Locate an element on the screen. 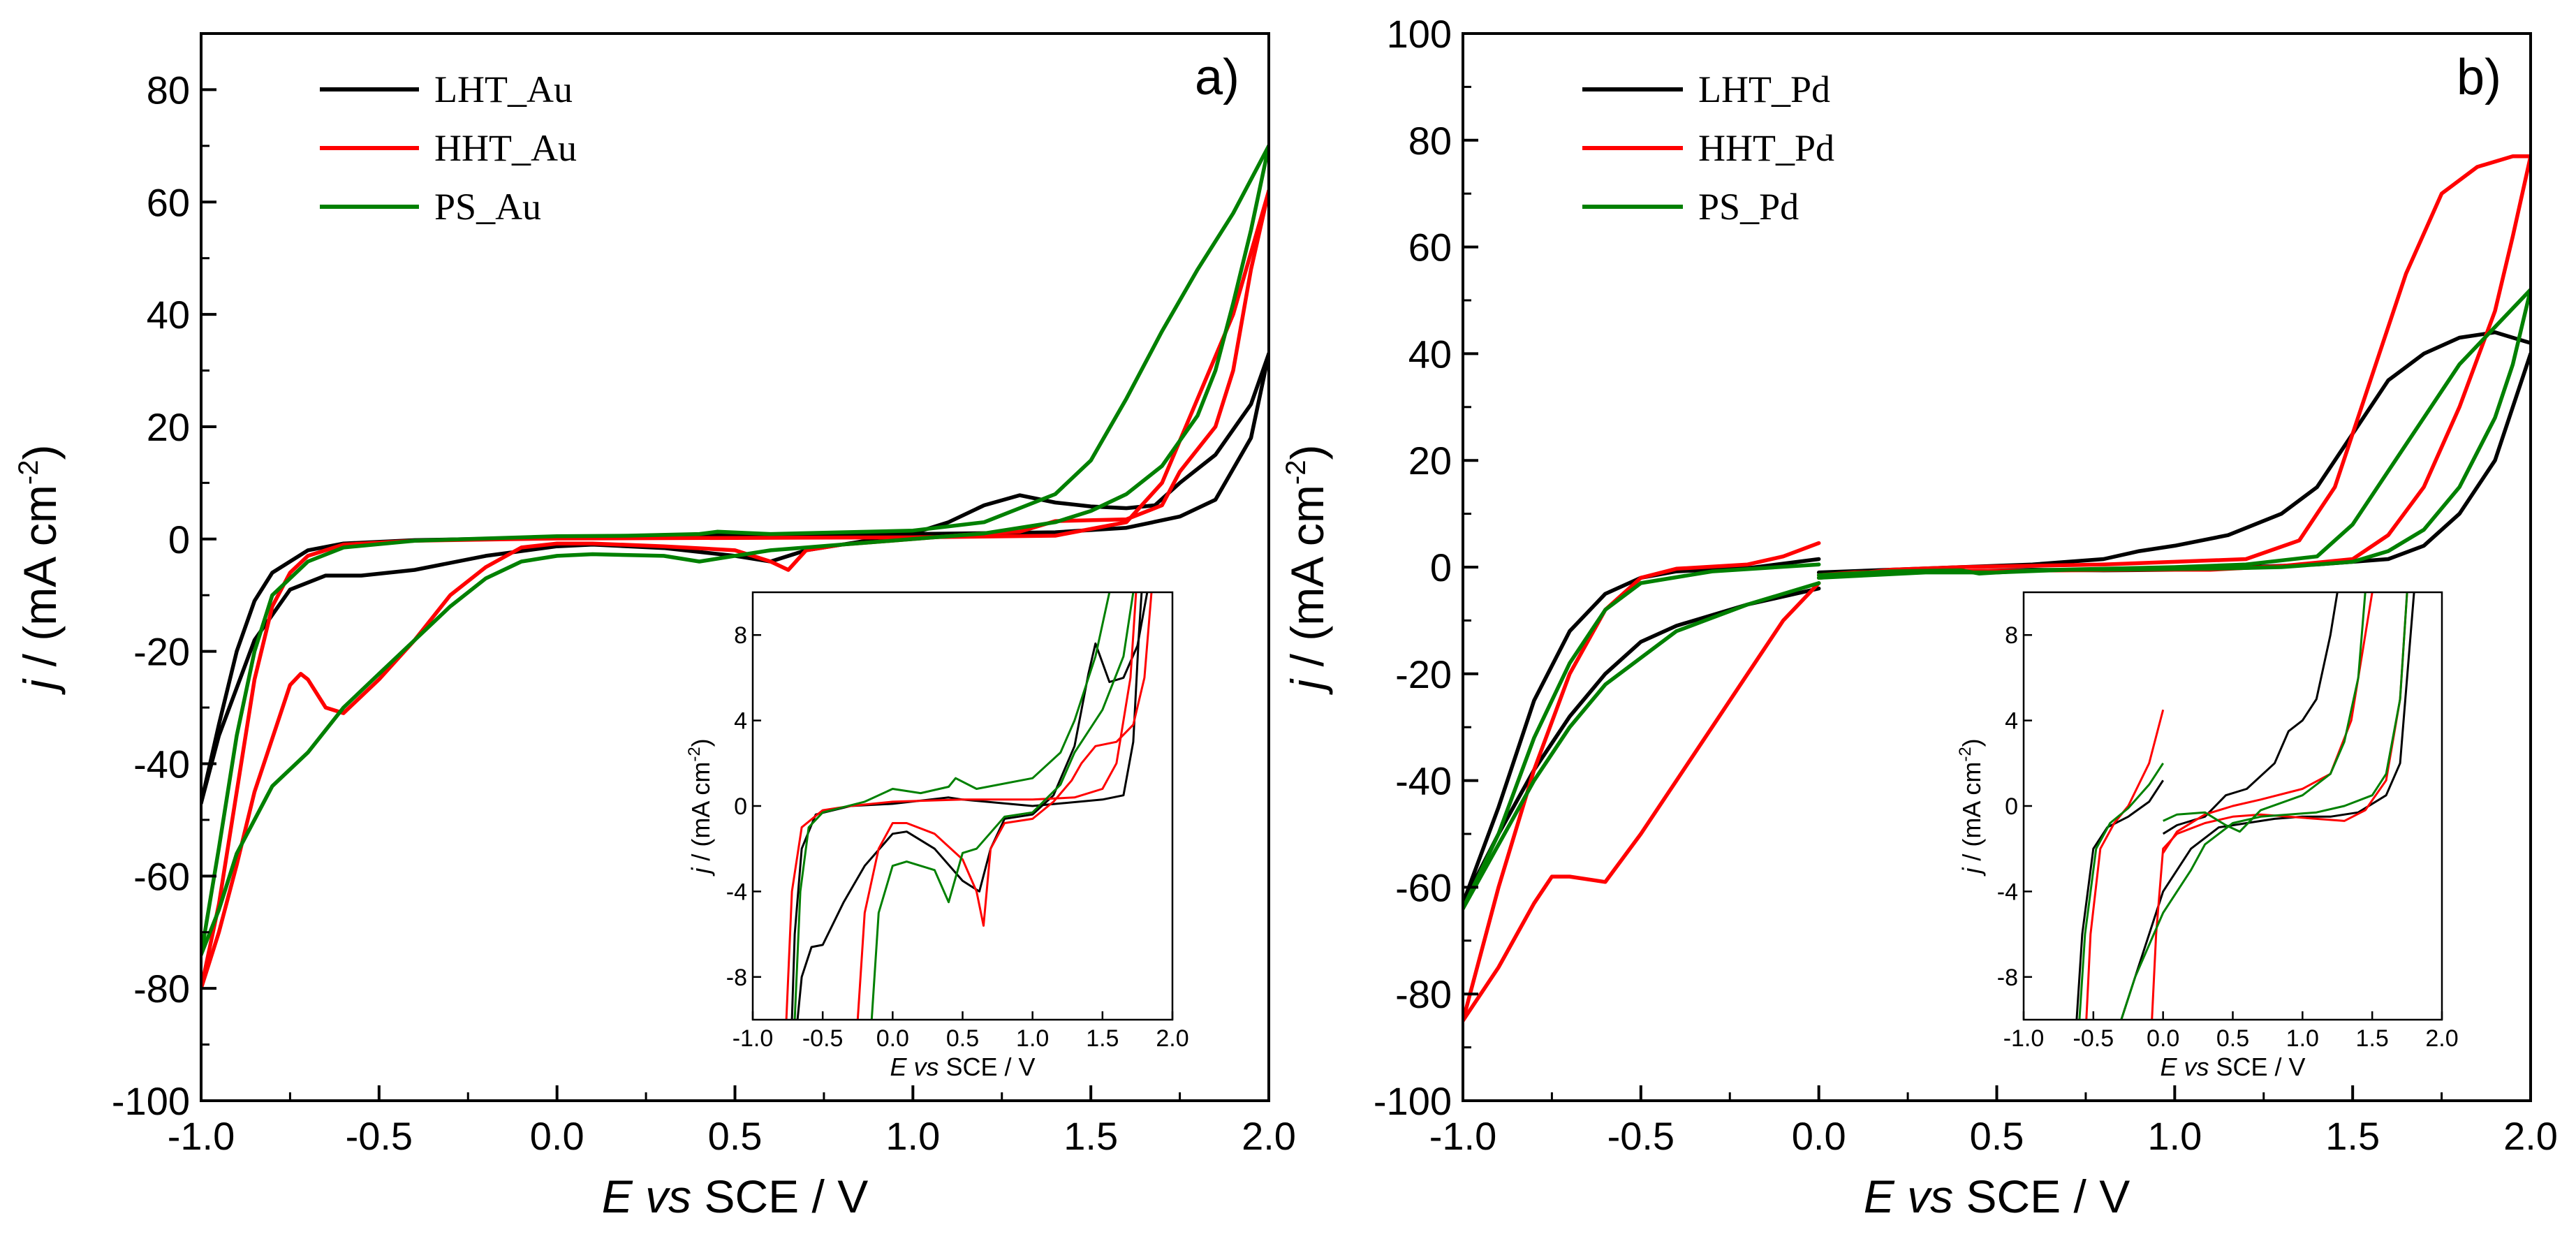 The height and width of the screenshot is (1239, 2576). x-tick-label: -0.5 is located at coordinates (379, 1136).